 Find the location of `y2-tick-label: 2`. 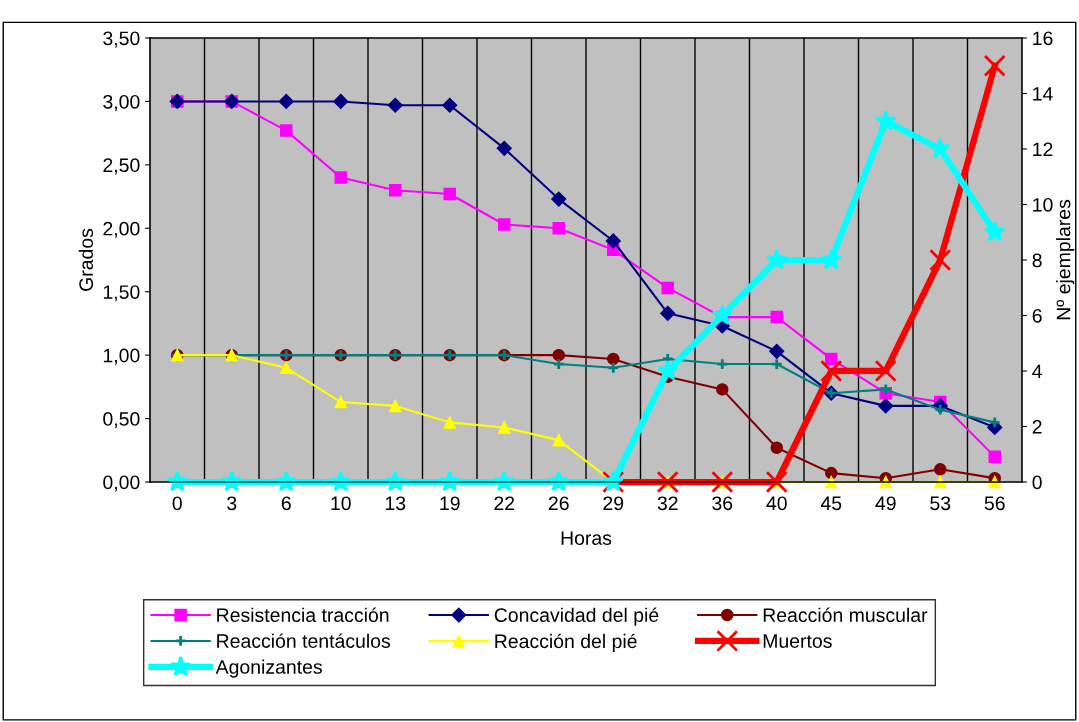

y2-tick-label: 2 is located at coordinates (1037, 426).